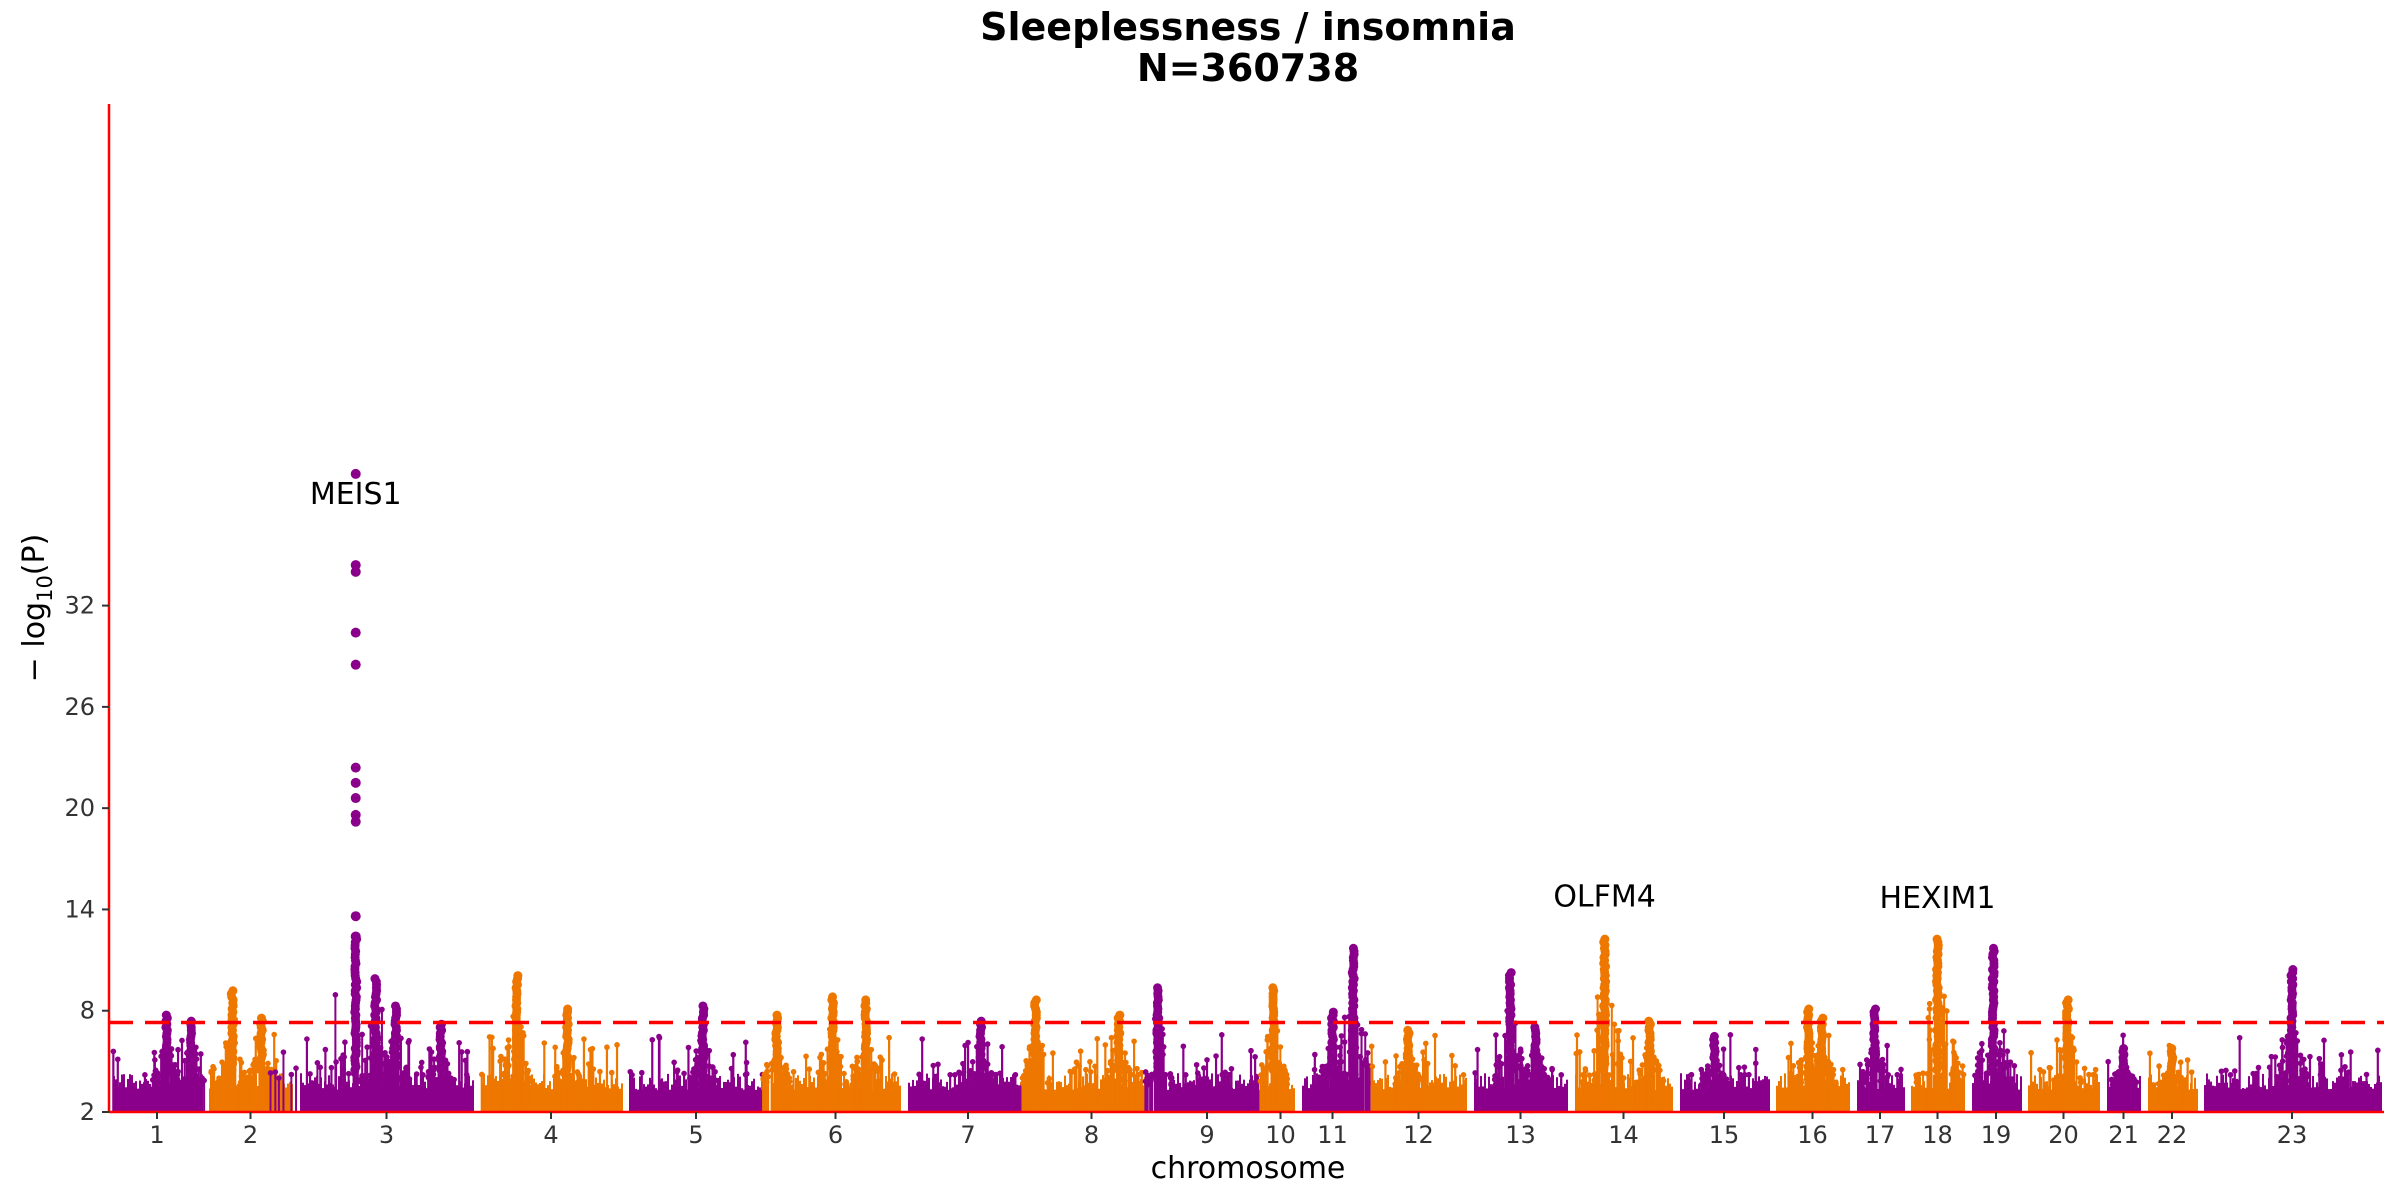 The image size is (2400, 1200). What do you see at coordinates (1489, 1094) in the screenshot?
I see `chromosome-13-band` at bounding box center [1489, 1094].